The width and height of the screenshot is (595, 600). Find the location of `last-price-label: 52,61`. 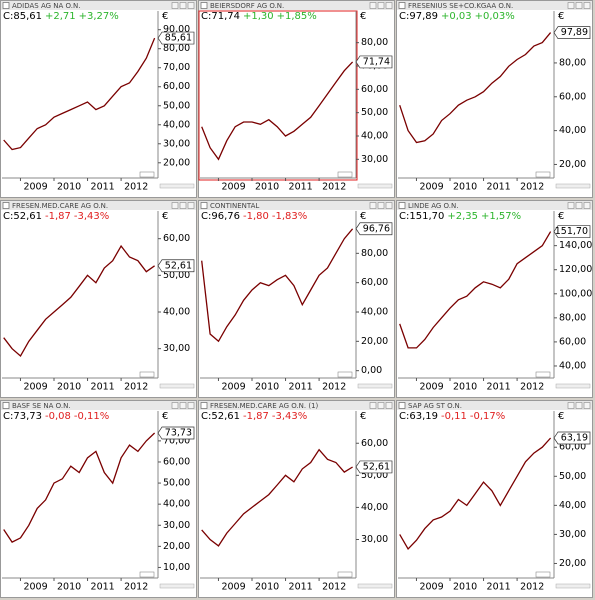

last-price-label: 52,61 is located at coordinates (376, 466).